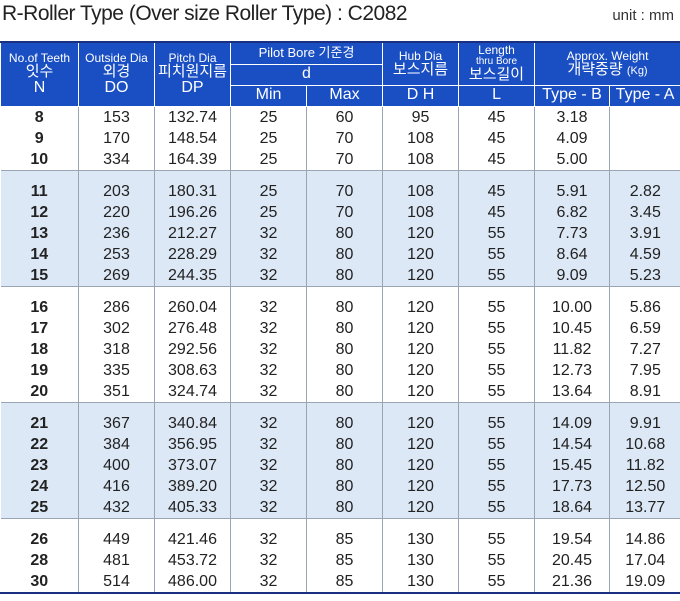  What do you see at coordinates (421, 581) in the screenshot?
I see `table-cell: 130` at bounding box center [421, 581].